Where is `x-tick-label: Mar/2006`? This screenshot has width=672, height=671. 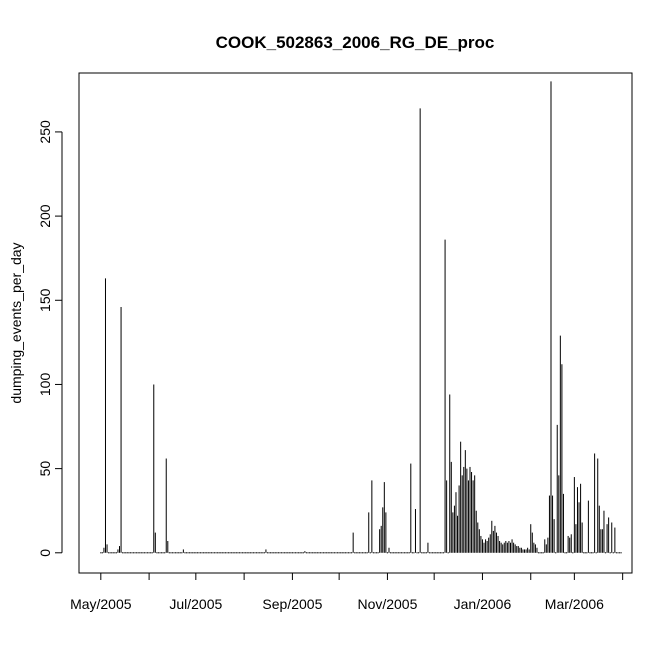 x-tick-label: Mar/2006 is located at coordinates (574, 604).